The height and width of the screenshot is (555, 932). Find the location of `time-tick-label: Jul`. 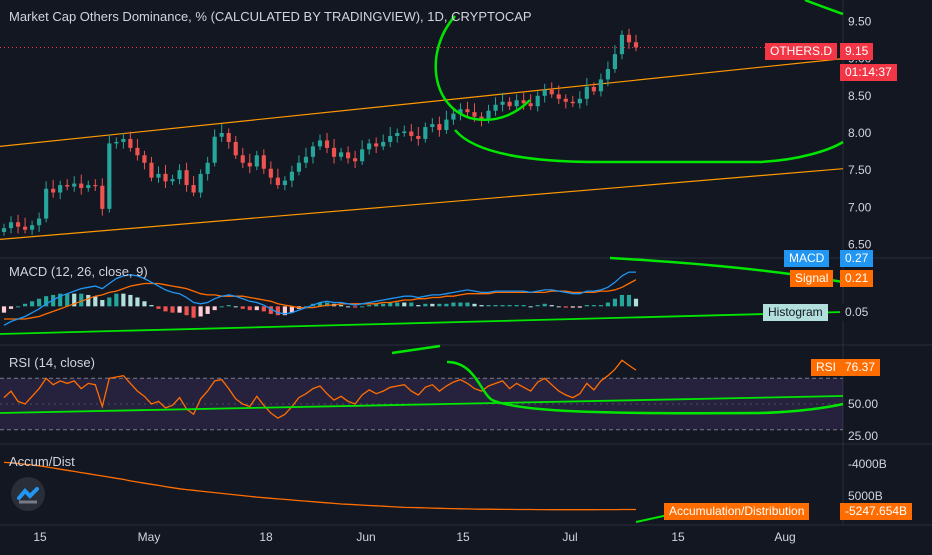

time-tick-label: Jul is located at coordinates (569, 537).